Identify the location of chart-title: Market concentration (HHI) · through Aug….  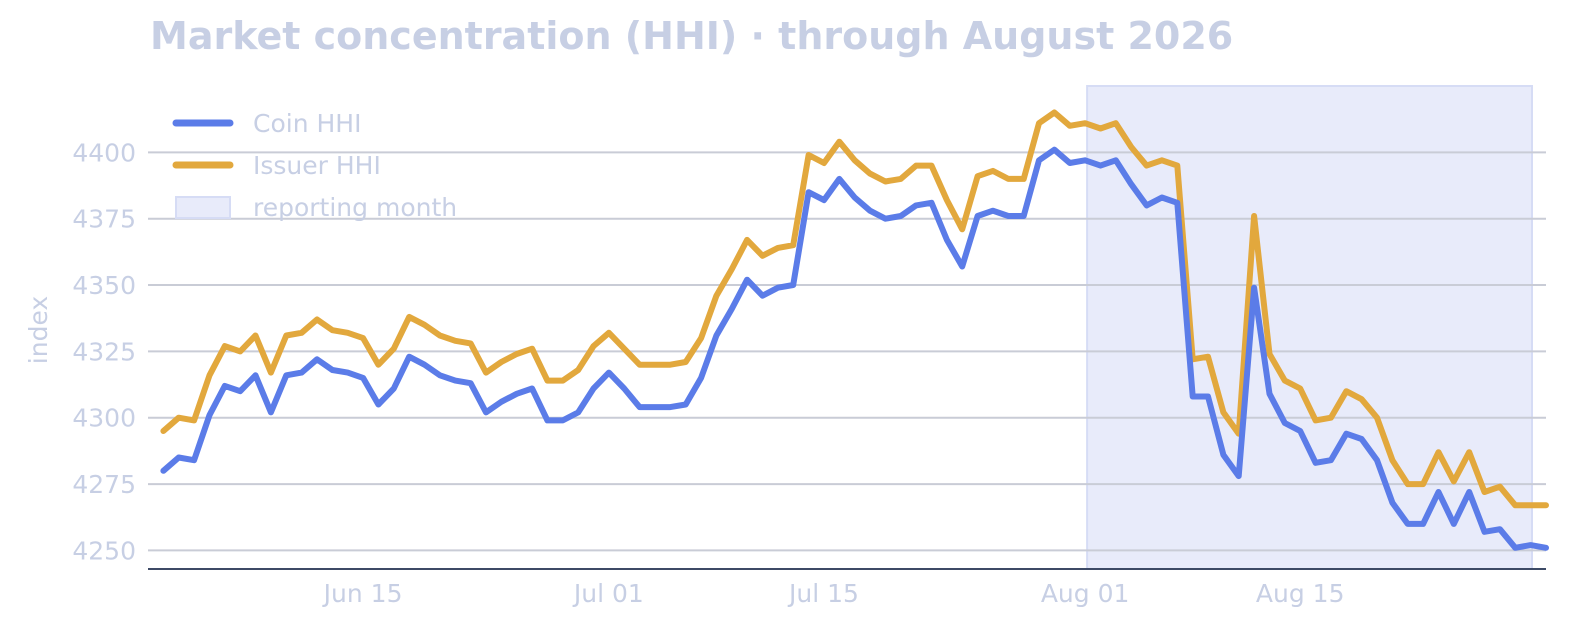
(692, 36).